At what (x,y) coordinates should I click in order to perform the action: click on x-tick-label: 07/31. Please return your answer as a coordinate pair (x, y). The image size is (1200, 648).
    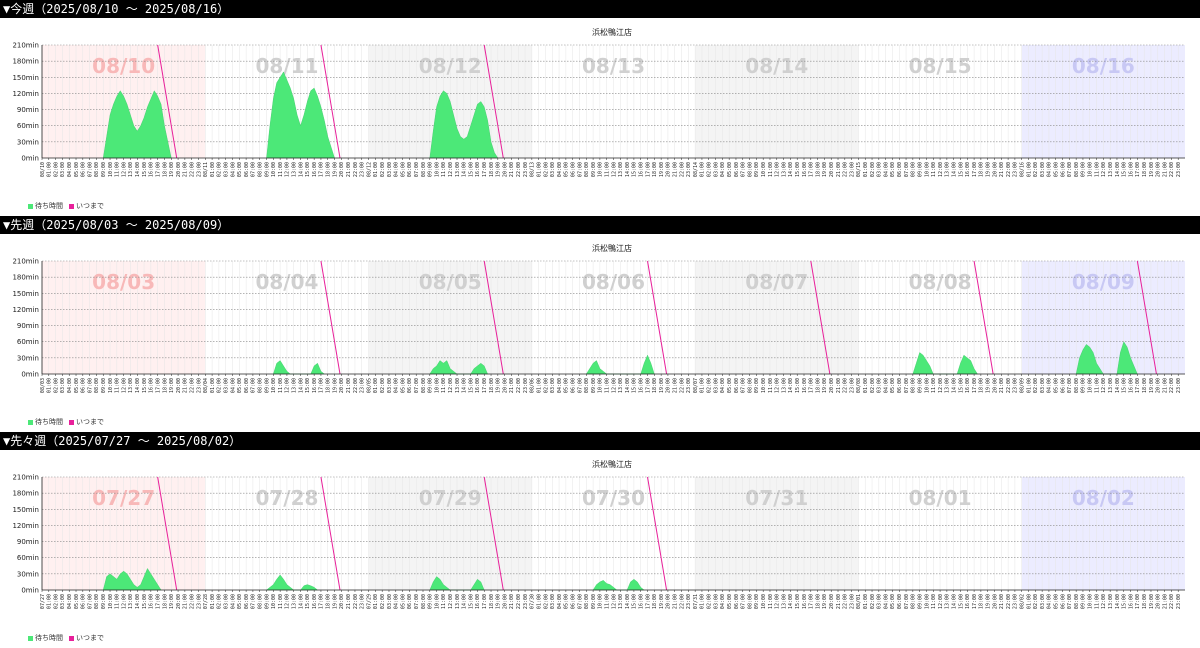
    Looking at the image, I should click on (696, 601).